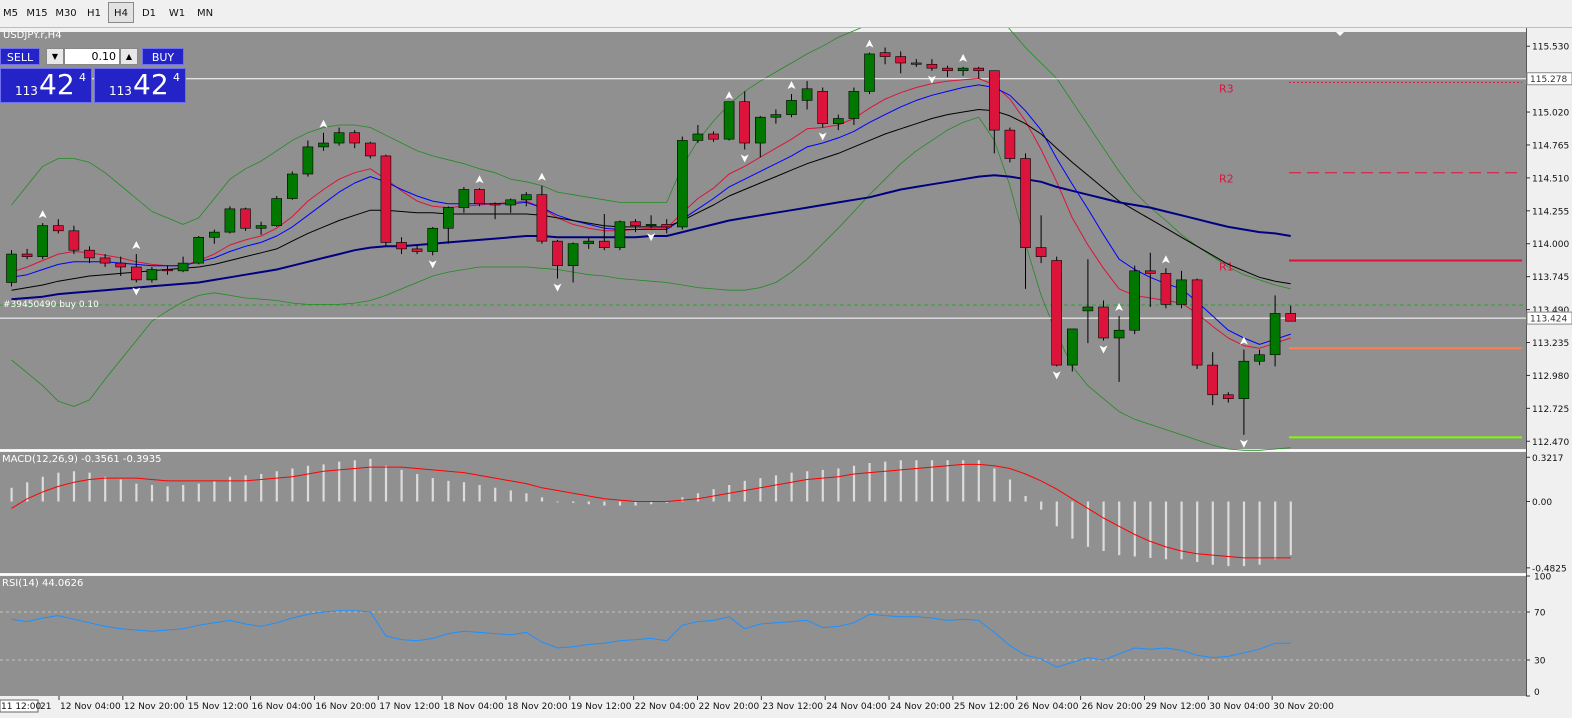  Describe the element at coordinates (163, 56) in the screenshot. I see `buy-button: BUY` at that location.